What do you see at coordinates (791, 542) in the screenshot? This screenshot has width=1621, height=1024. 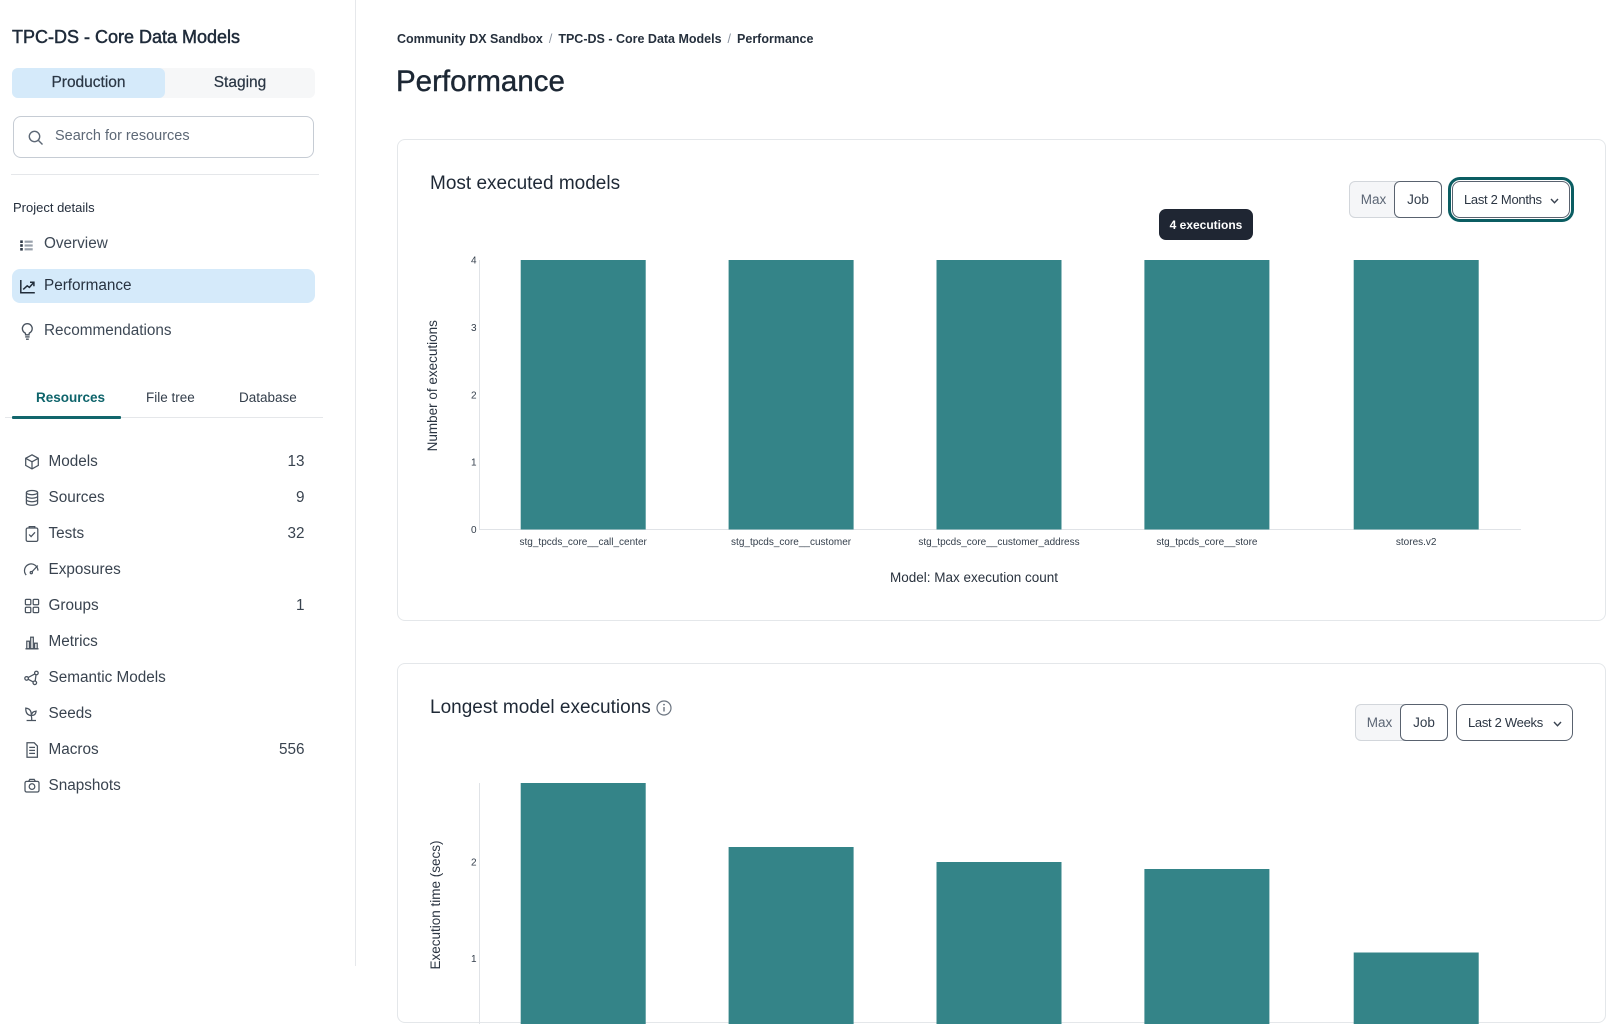 I see `svg-text: stg_tpcds_core__customer` at bounding box center [791, 542].